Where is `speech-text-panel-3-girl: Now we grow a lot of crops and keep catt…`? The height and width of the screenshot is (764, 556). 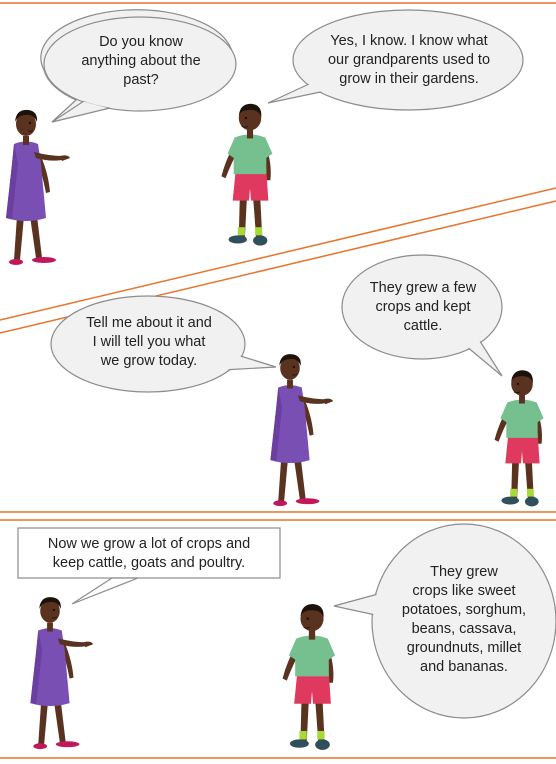 speech-text-panel-3-girl: Now we grow a lot of crops and keep catt… is located at coordinates (149, 553).